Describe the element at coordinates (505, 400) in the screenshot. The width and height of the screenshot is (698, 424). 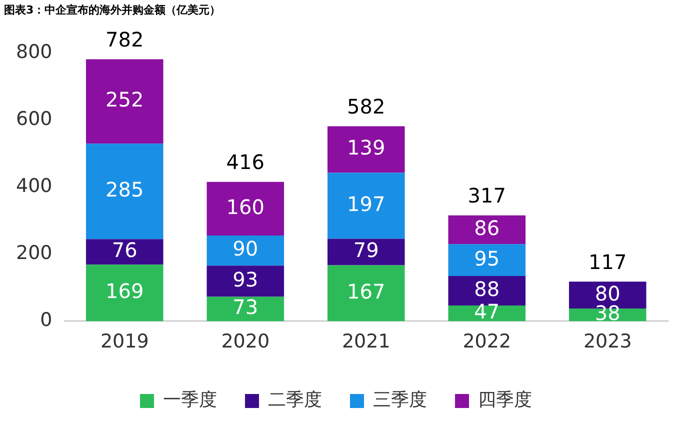
I see `legend-label: 四季度` at that location.